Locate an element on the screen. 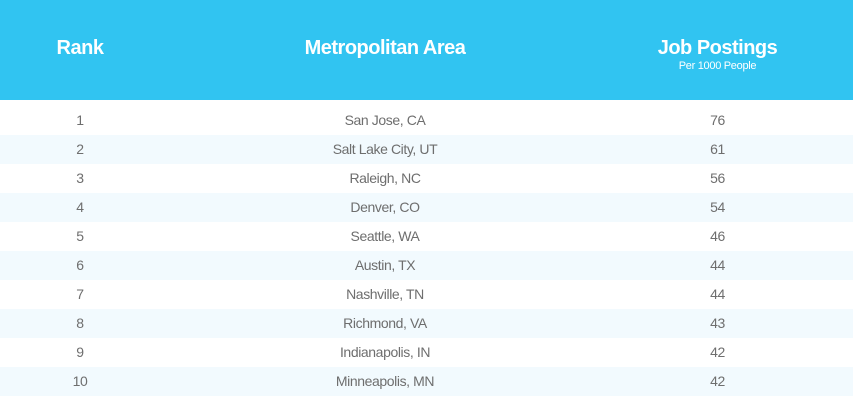 The image size is (853, 400). cell-job-postings: 46 is located at coordinates (717, 236).